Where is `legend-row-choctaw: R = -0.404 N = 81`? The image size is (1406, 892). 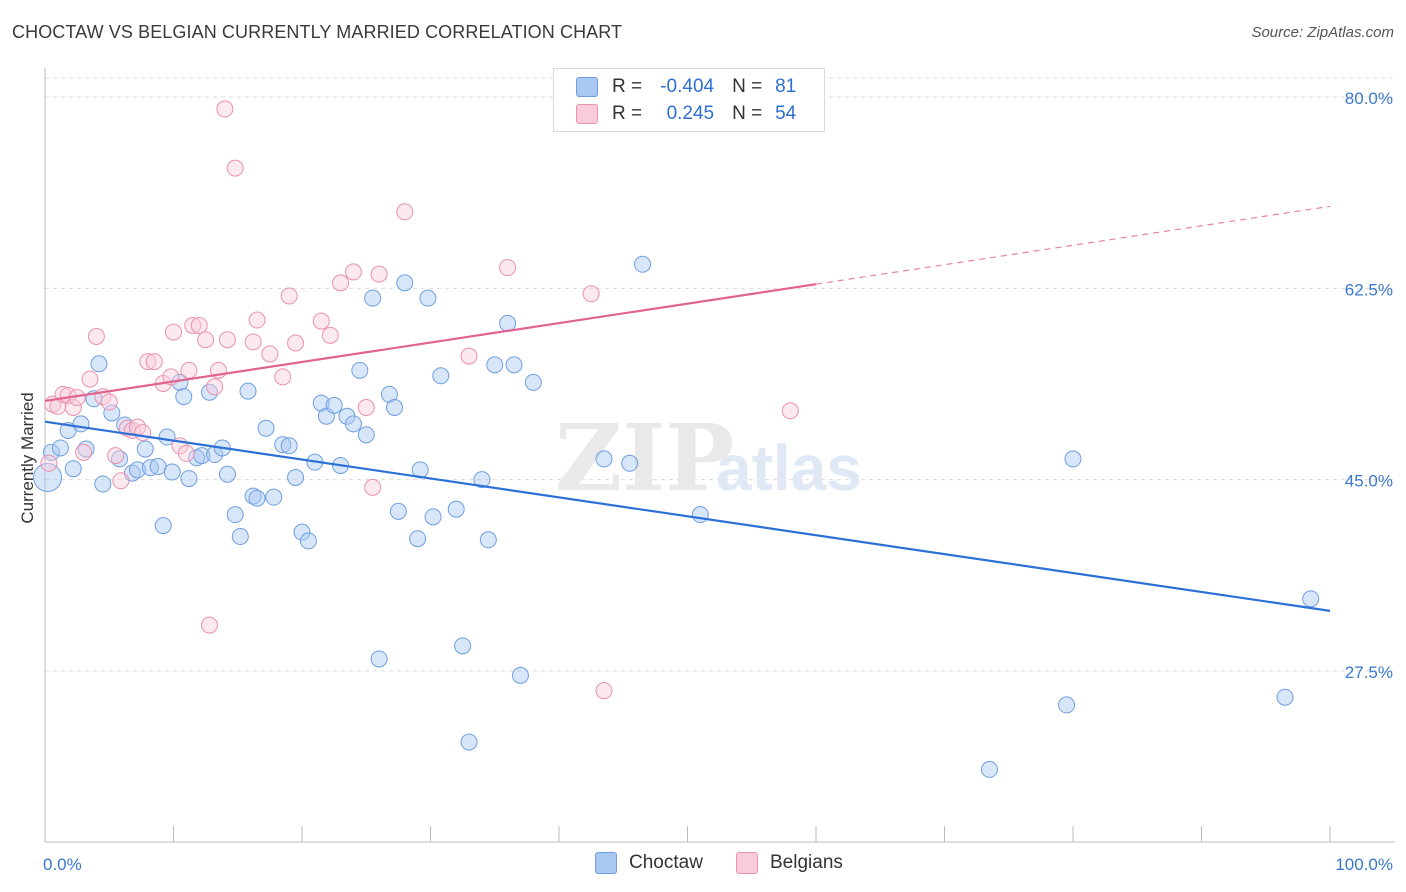
legend-row-choctaw: R = -0.404 N = 81 is located at coordinates (686, 87).